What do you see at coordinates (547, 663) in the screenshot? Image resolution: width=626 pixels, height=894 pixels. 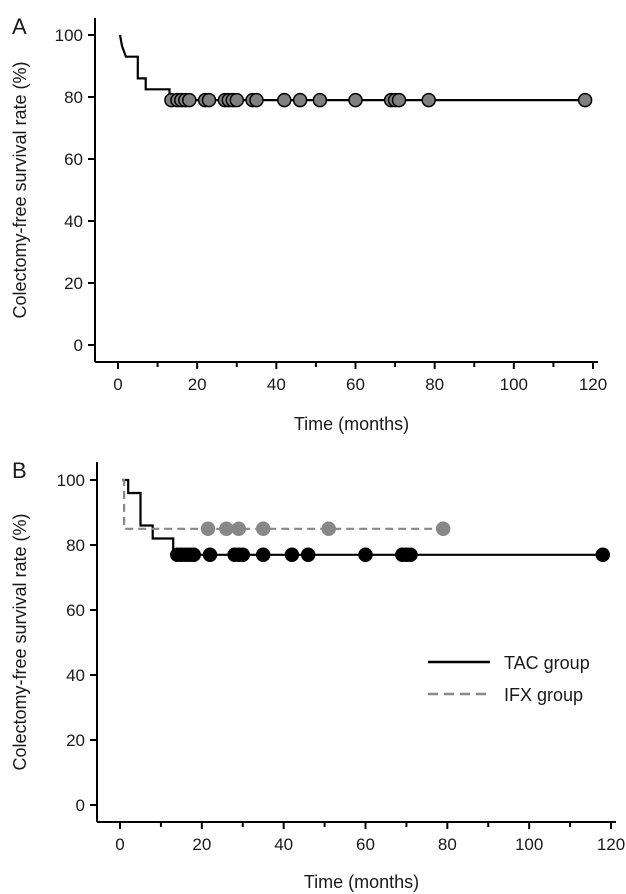 I see `legend-label-0: TAC group` at bounding box center [547, 663].